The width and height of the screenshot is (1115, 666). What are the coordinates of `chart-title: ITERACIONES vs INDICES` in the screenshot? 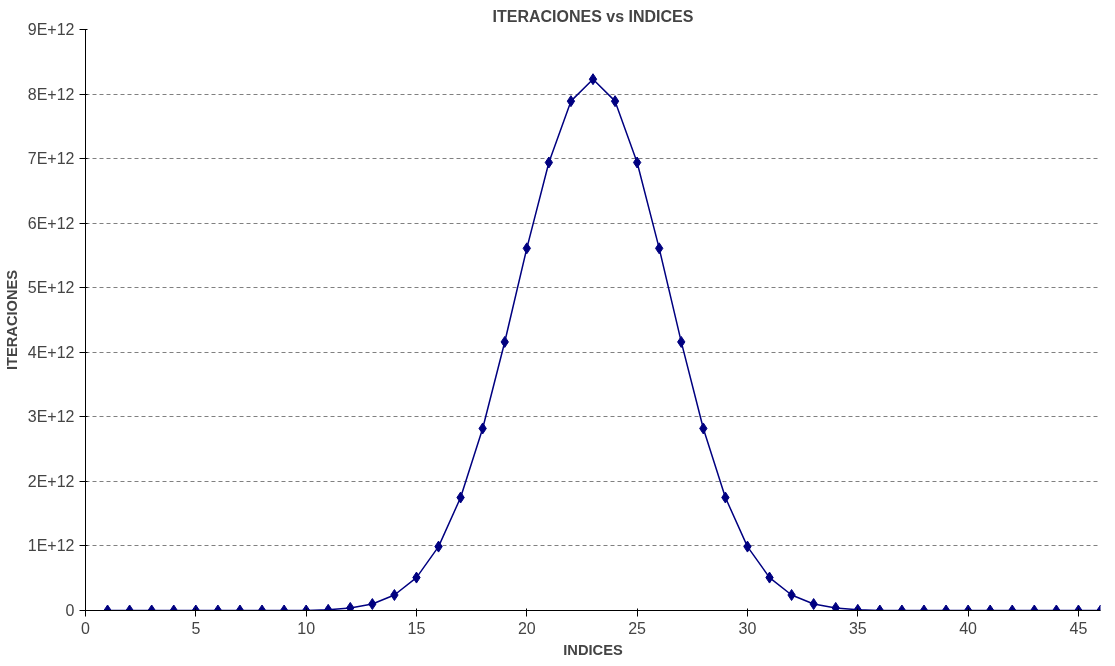 It's located at (593, 16).